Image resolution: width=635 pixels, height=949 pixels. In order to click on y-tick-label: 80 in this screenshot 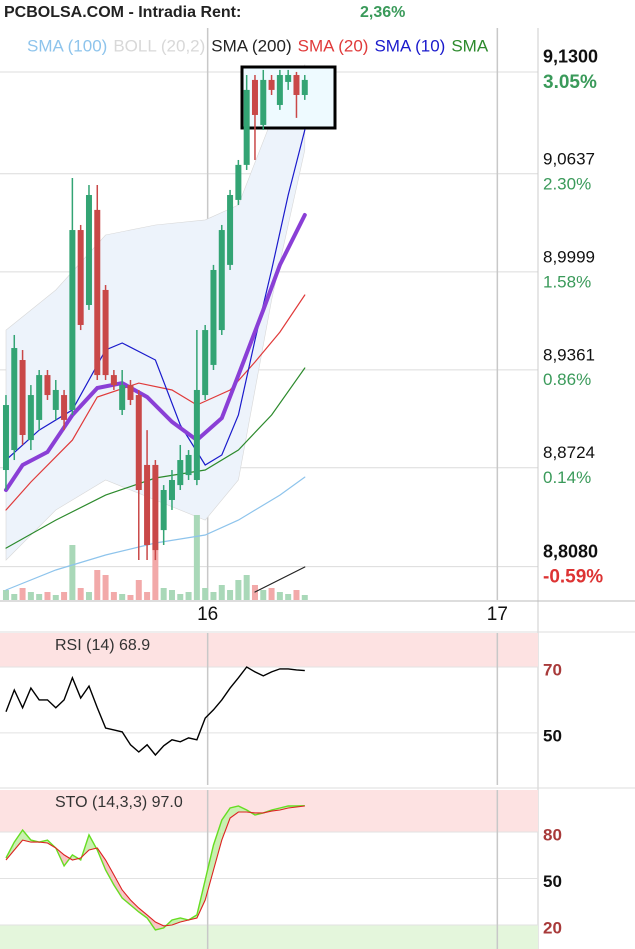, I will do `click(552, 834)`.